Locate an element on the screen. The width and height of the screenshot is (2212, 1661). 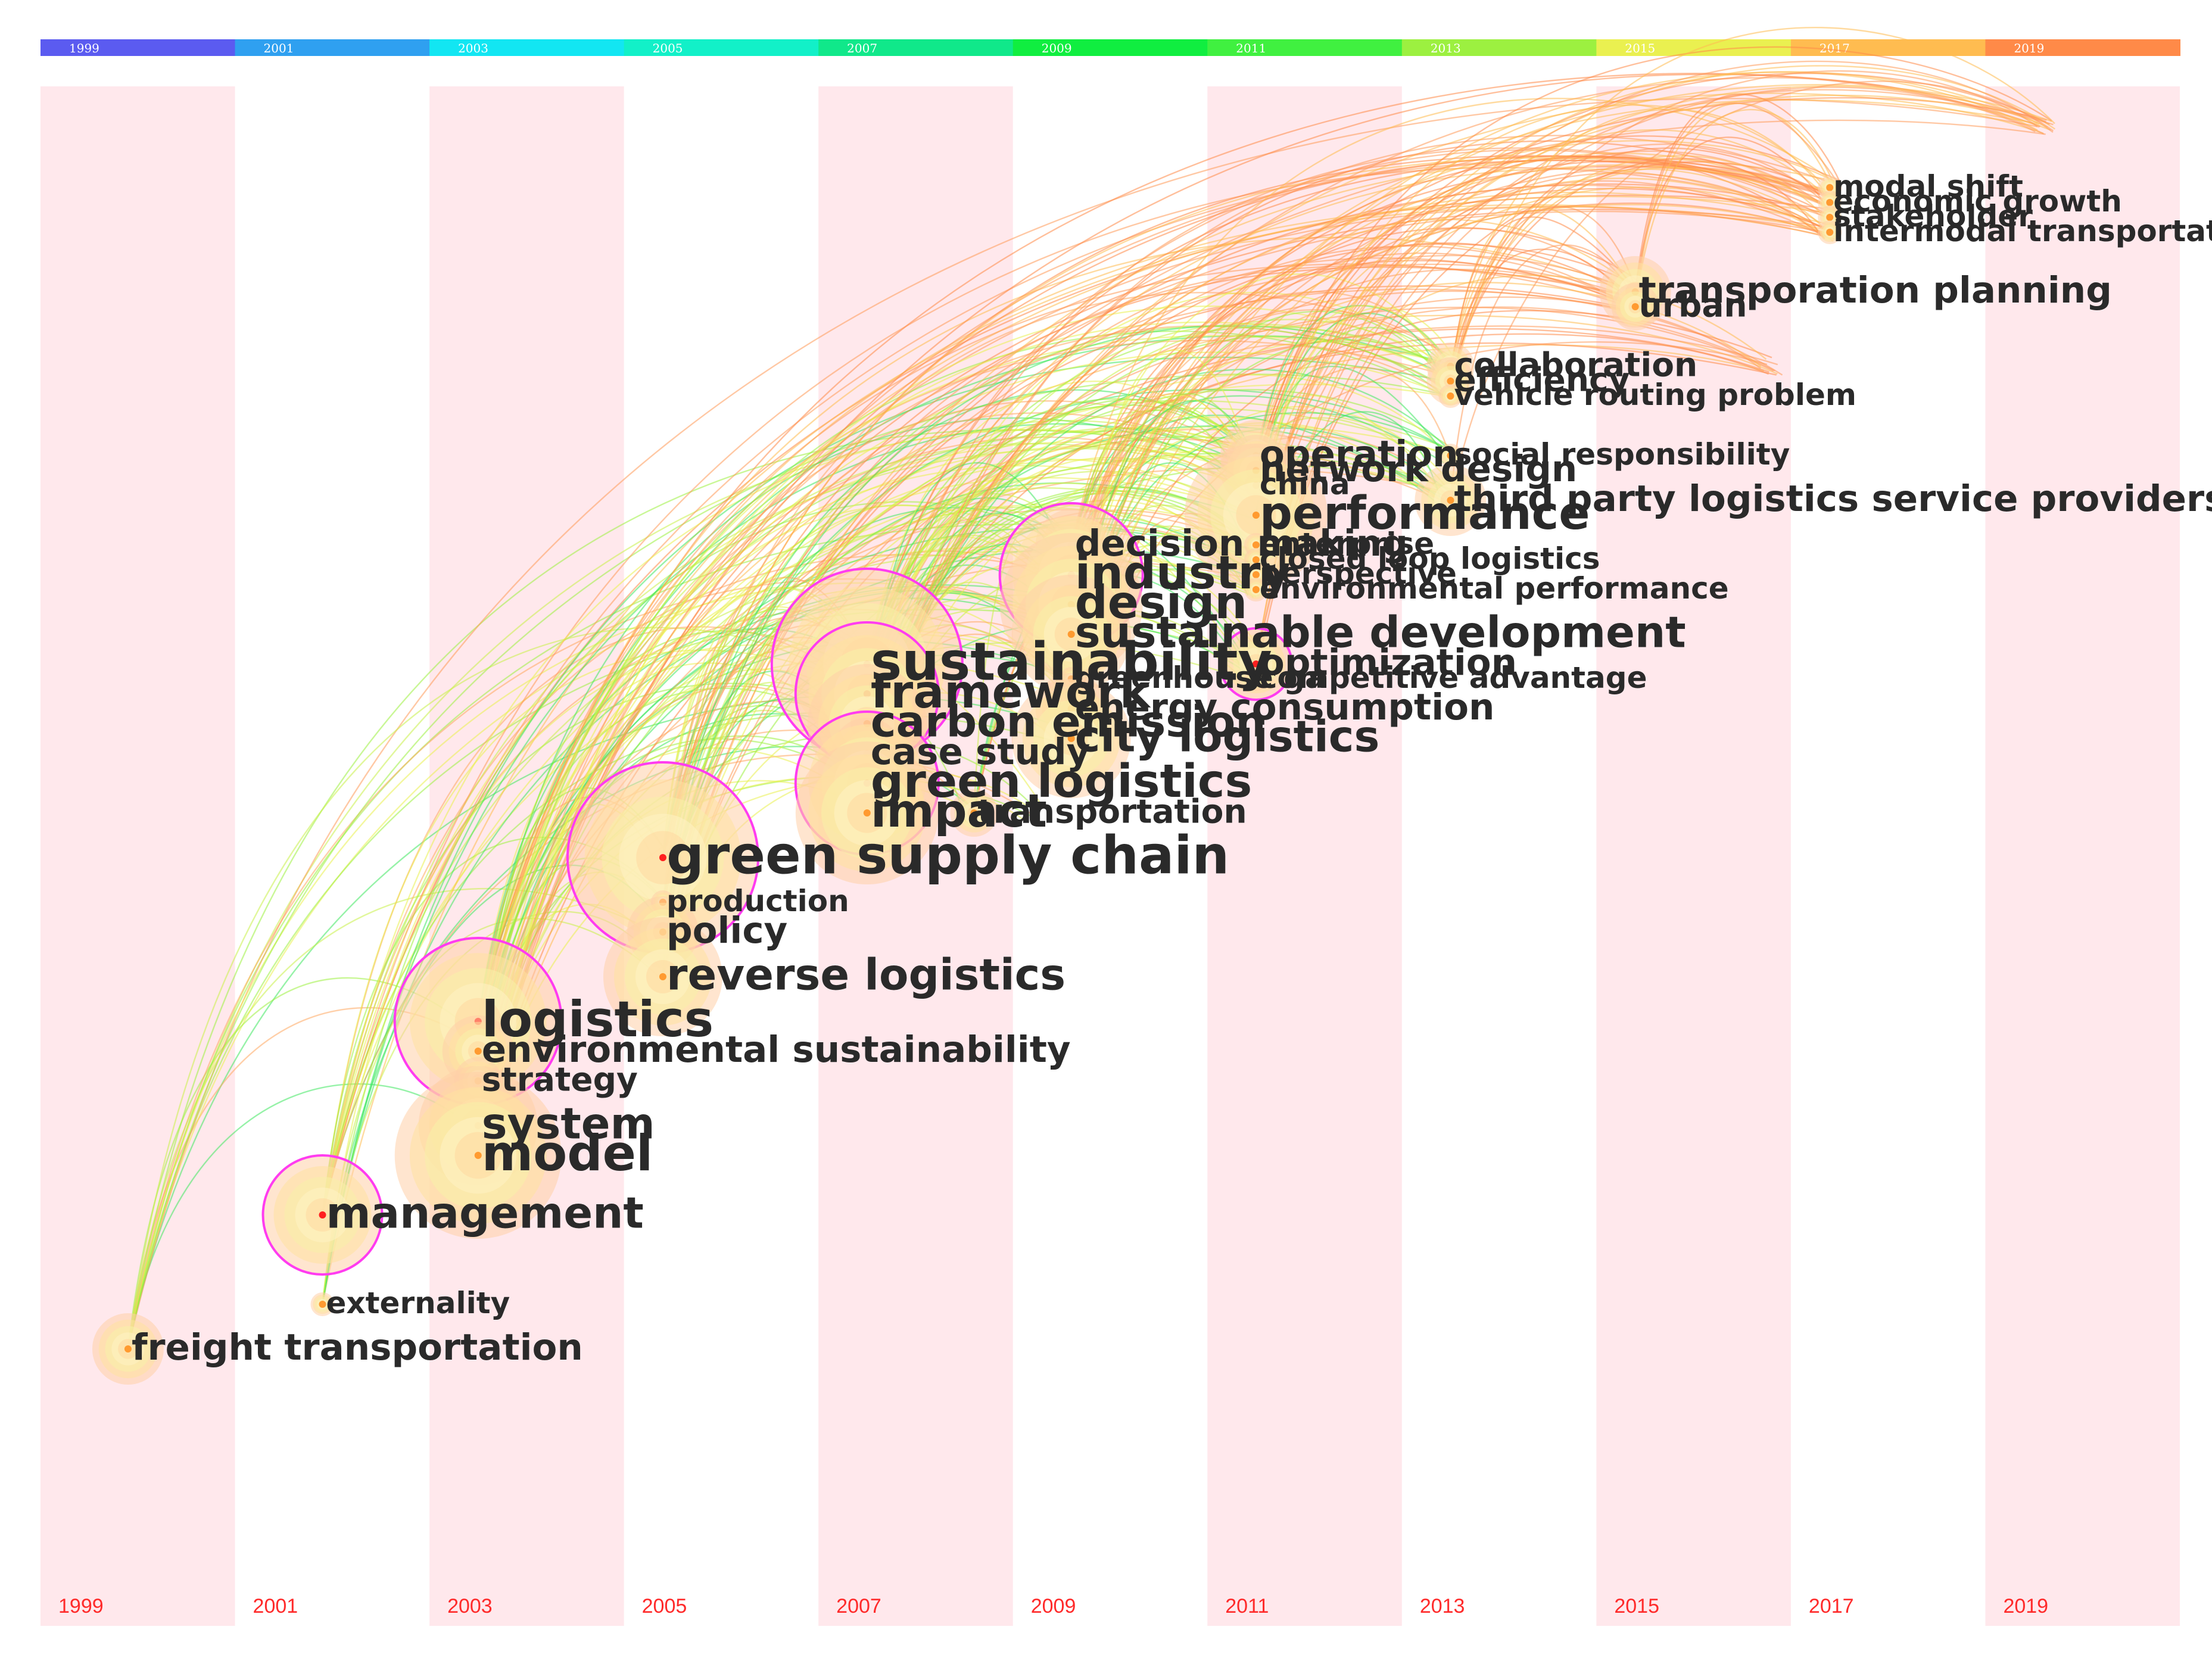
year-stripe-2019 is located at coordinates (2083, 856).